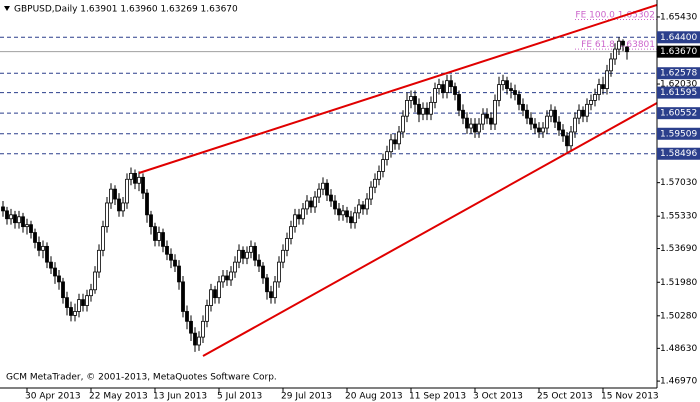  What do you see at coordinates (239, 397) in the screenshot?
I see `x-tick-label: 5 Jul 2013` at bounding box center [239, 397].